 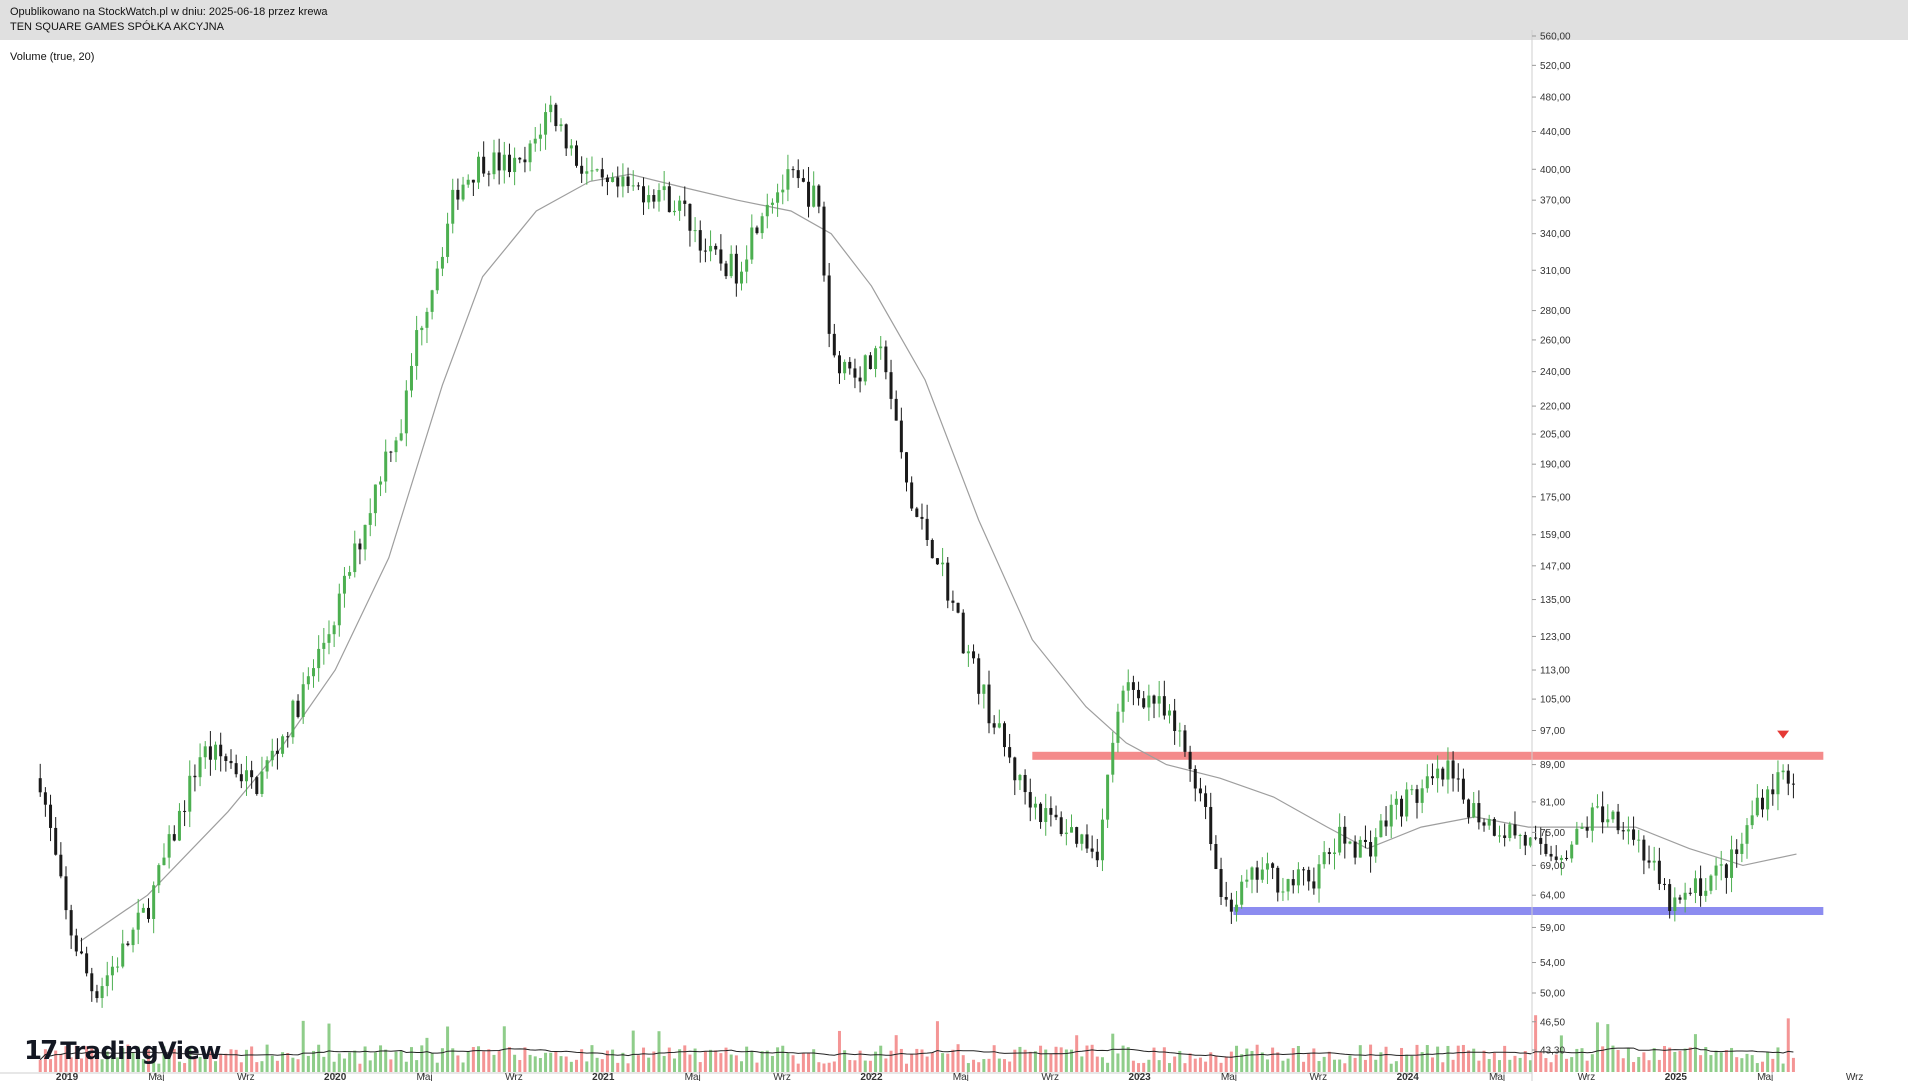 I want to click on sell-marker-icon, so click(x=1783, y=734).